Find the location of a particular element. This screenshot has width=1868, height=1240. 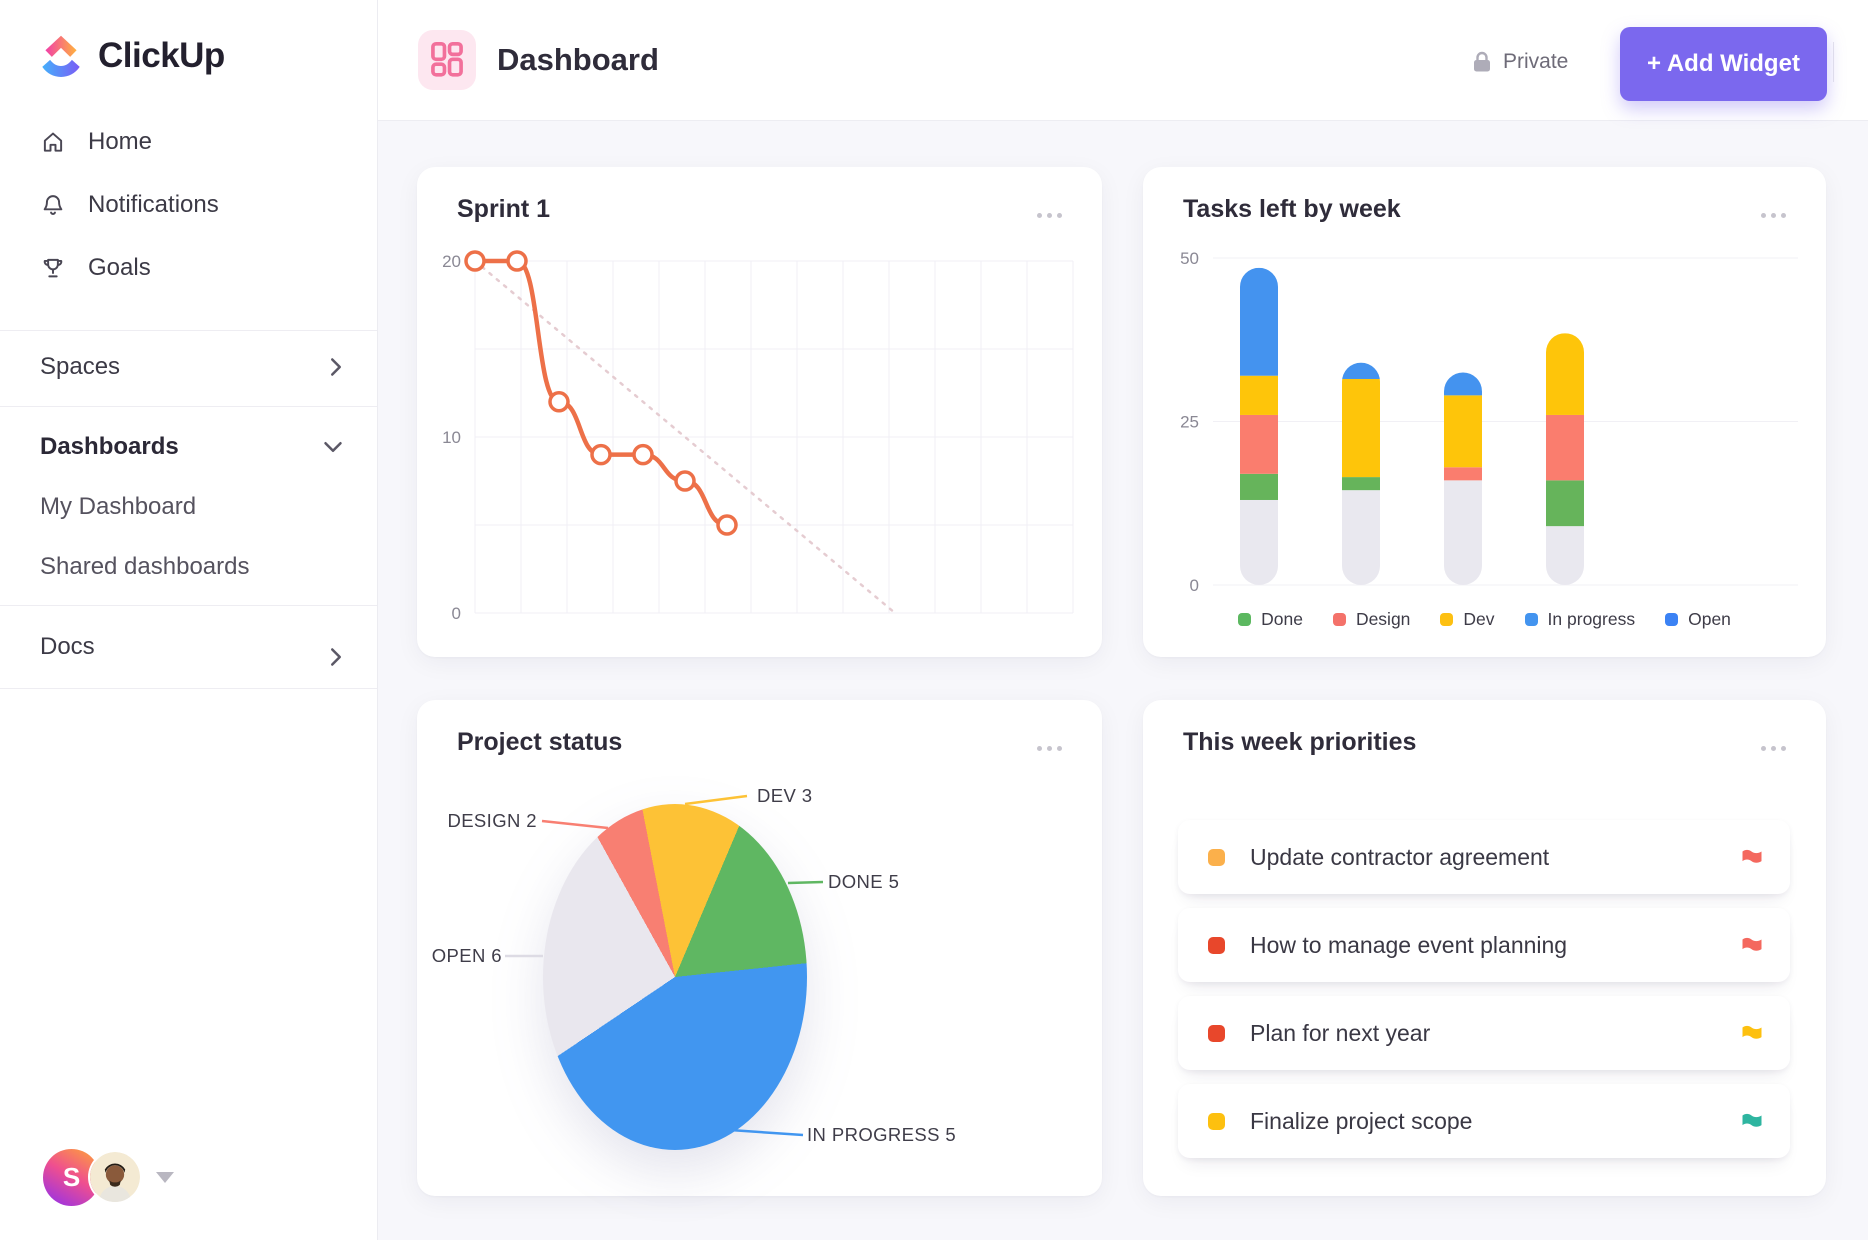

user-photo is located at coordinates (115, 1177).